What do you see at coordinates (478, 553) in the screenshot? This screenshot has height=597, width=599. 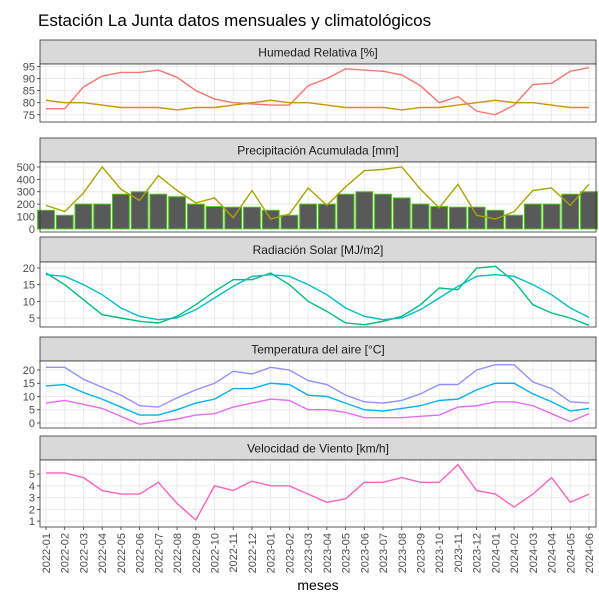 I see `x-tick-label: 2023-12` at bounding box center [478, 553].